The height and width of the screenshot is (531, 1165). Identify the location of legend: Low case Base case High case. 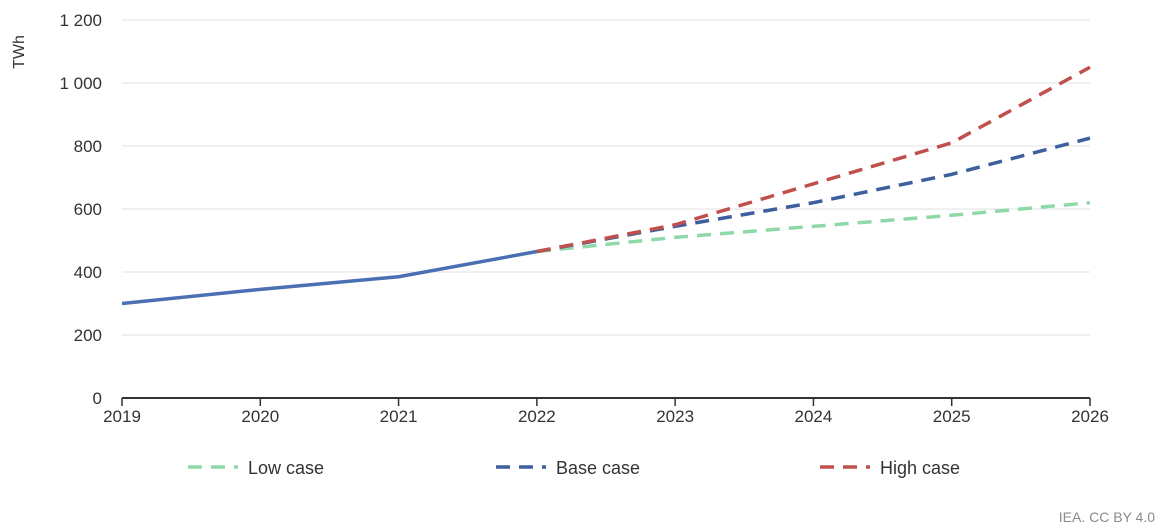
(574, 468).